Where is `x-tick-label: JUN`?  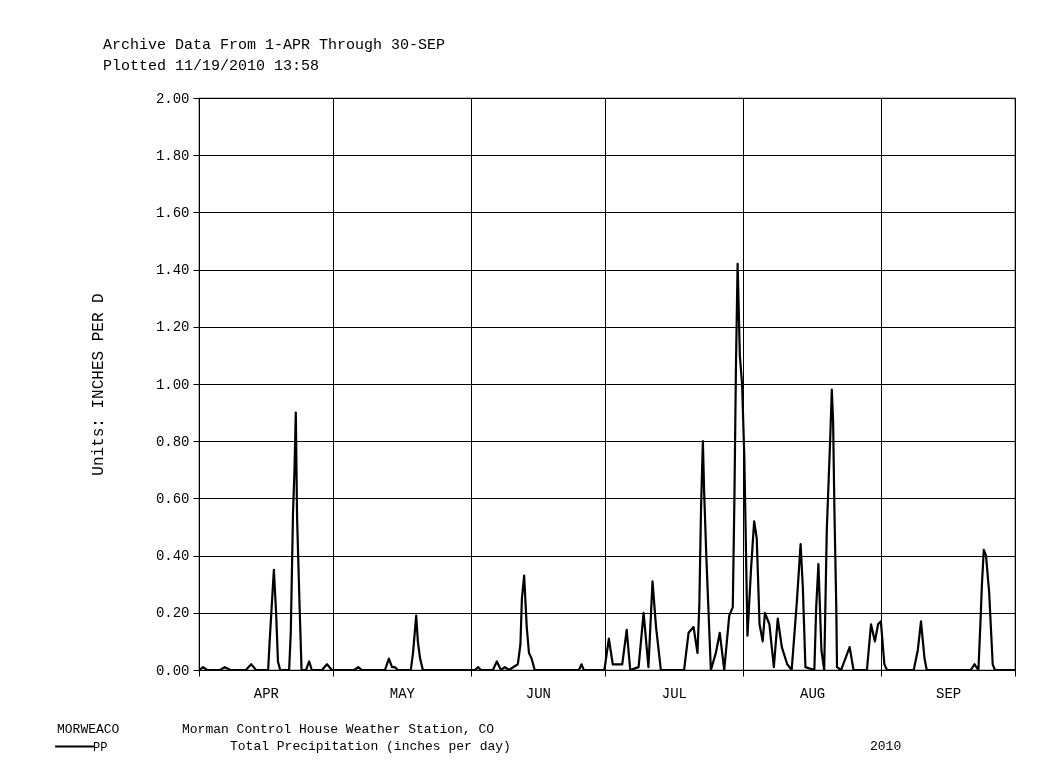
x-tick-label: JUN is located at coordinates (538, 693).